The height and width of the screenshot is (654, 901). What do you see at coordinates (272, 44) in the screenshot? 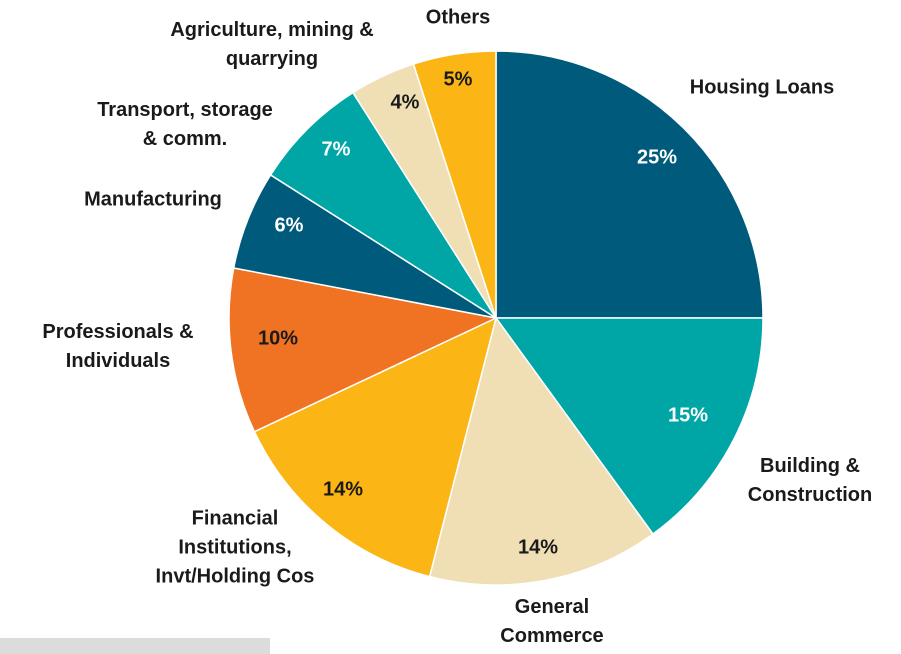
I see `category-label: Agriculture, mining & quarrying` at bounding box center [272, 44].